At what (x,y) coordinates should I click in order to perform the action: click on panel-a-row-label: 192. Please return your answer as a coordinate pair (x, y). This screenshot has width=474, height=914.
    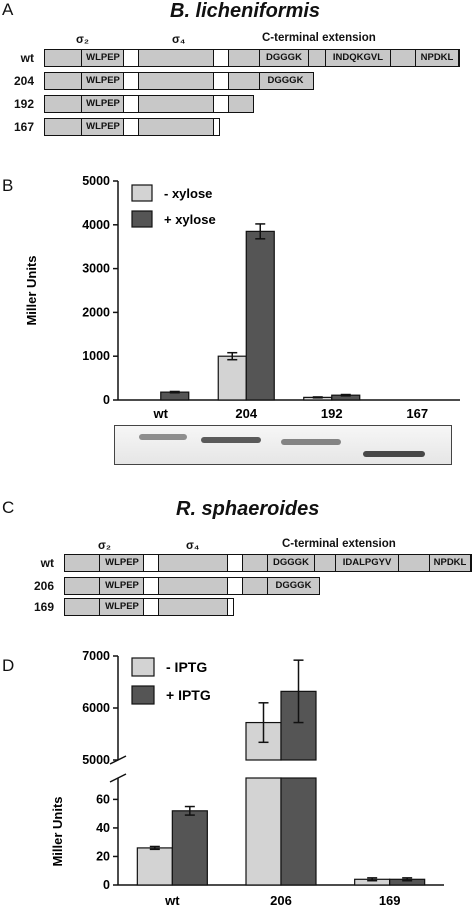
    Looking at the image, I should click on (23, 104).